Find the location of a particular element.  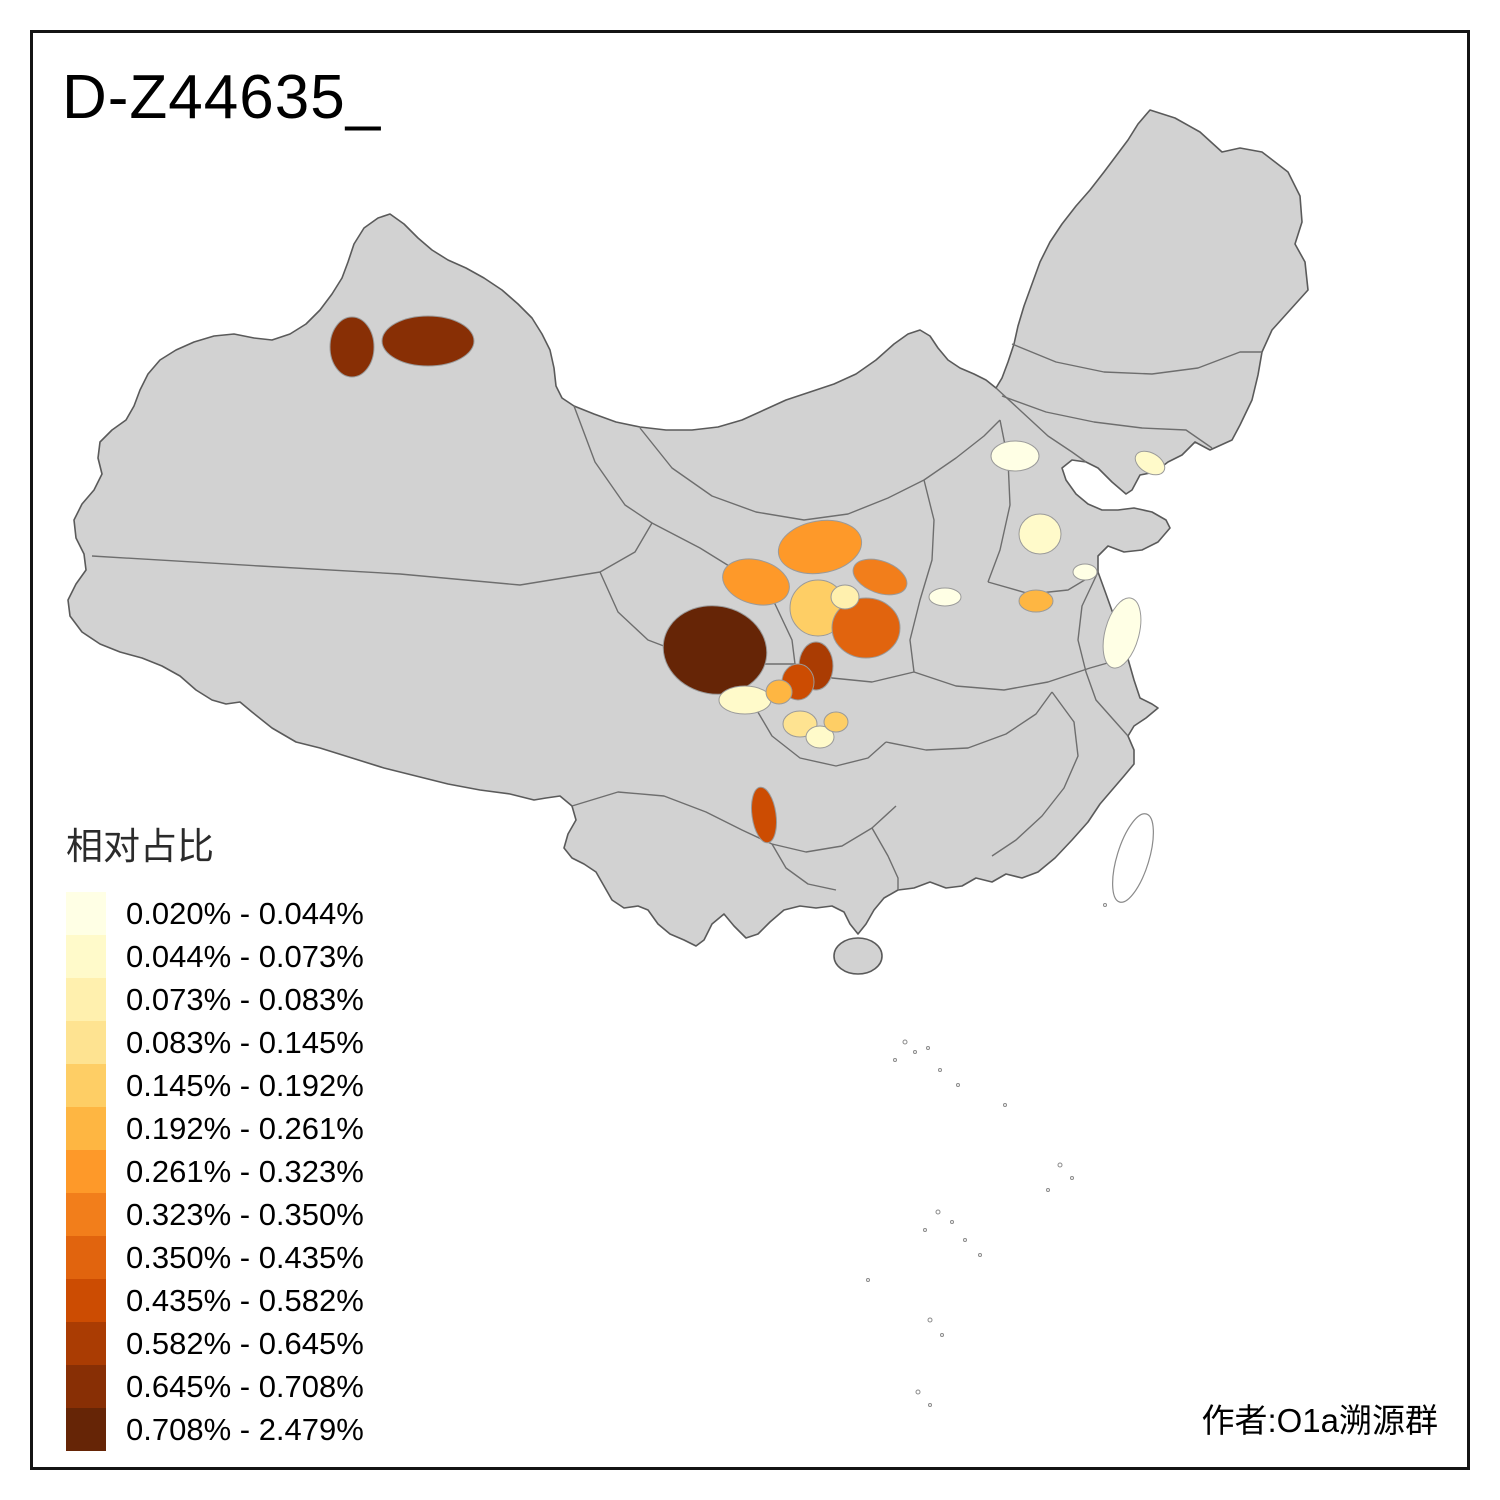

legend-label: 0.323% - 0.350% is located at coordinates (245, 1214).